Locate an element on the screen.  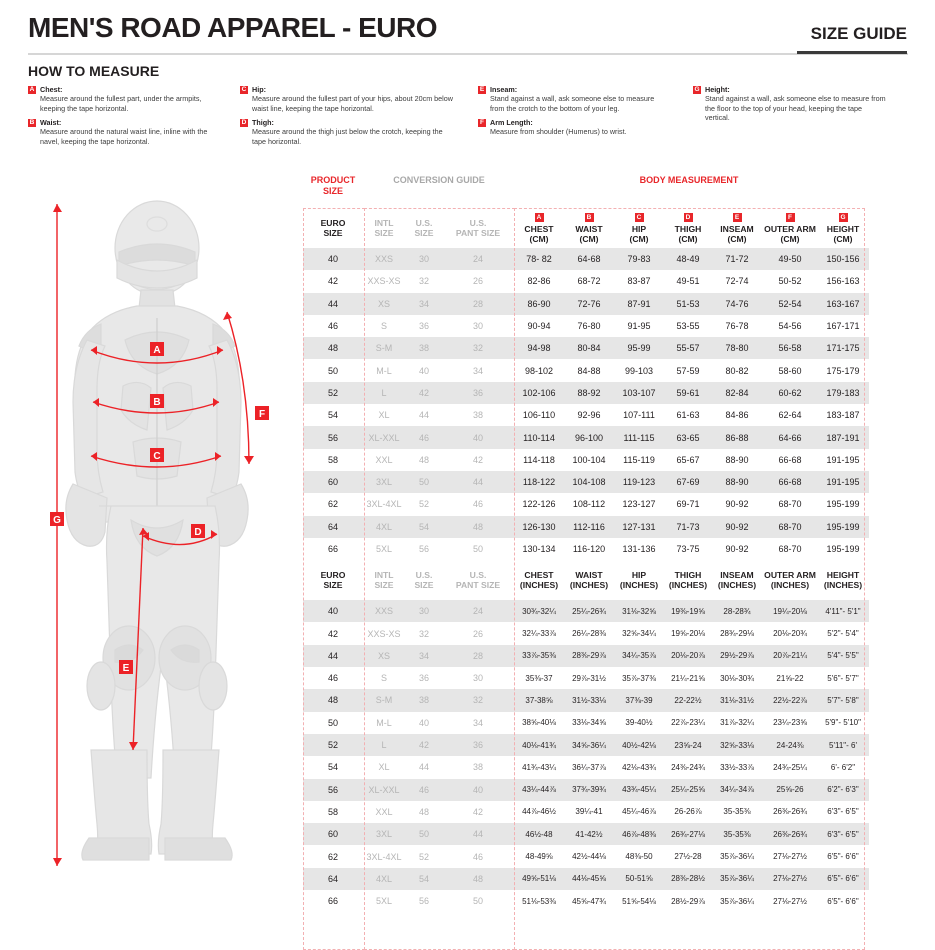
table-cell: 51-53 is located at coordinates (688, 303).